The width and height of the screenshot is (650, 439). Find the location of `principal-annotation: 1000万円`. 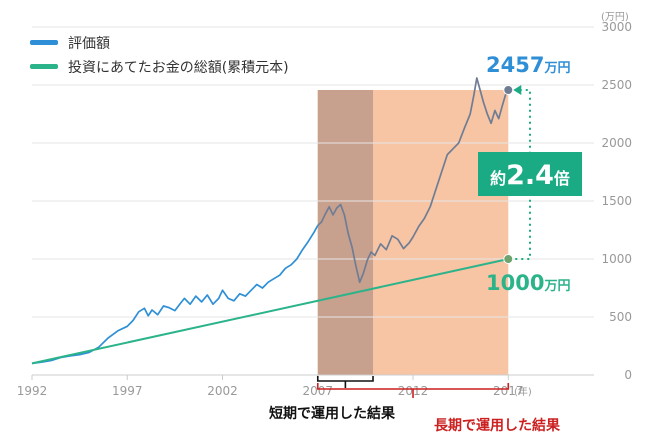

principal-annotation: 1000万円 is located at coordinates (528, 283).